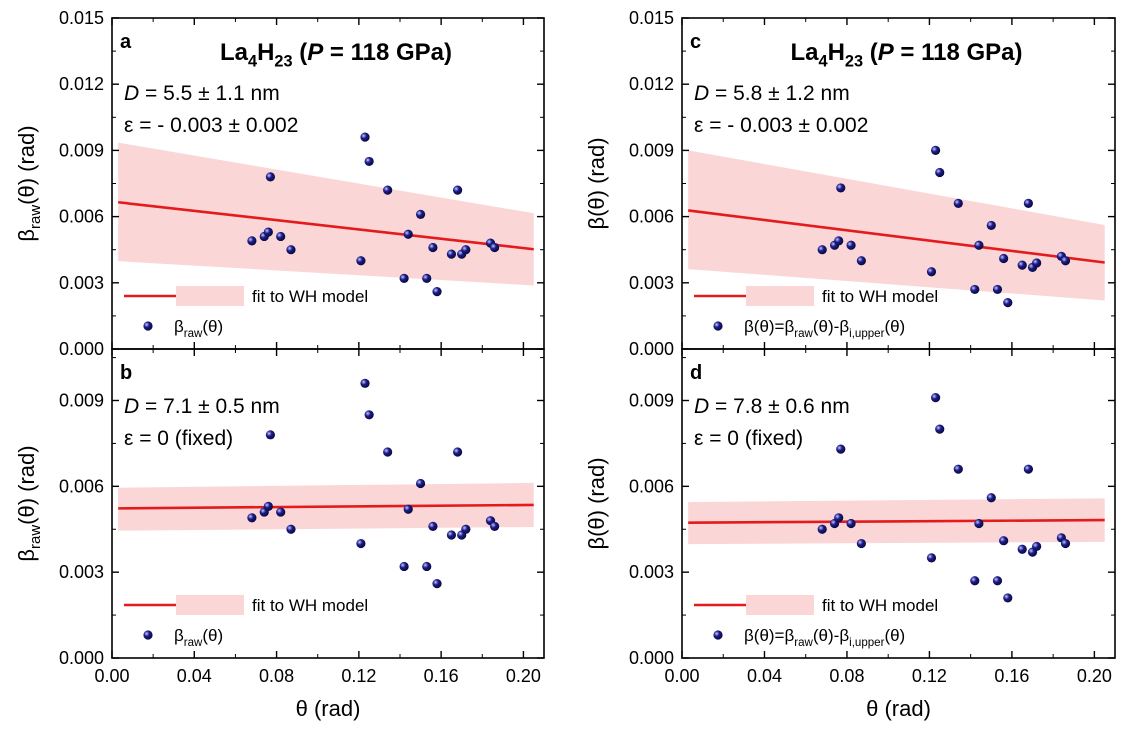 This screenshot has height=743, width=1132. Describe the element at coordinates (126, 42) in the screenshot. I see `panel-letter: a` at that location.